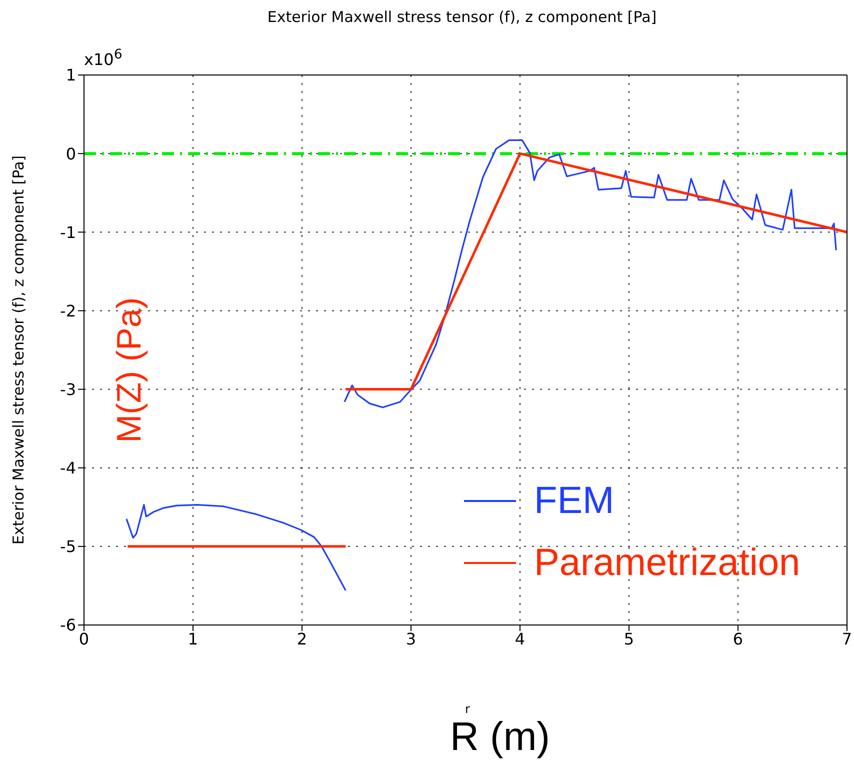  Describe the element at coordinates (667, 563) in the screenshot. I see `legend-label: Parametrization` at that location.